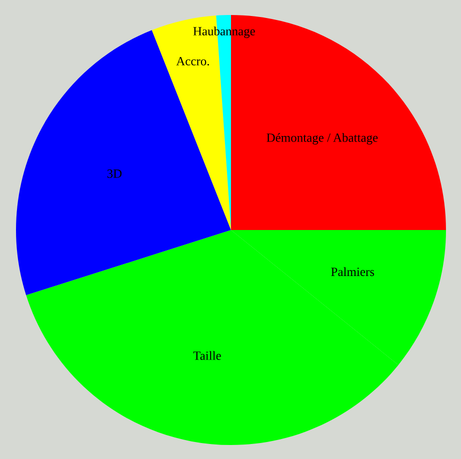 The image size is (461, 459). I want to click on slice-label: Accro., so click(192, 61).